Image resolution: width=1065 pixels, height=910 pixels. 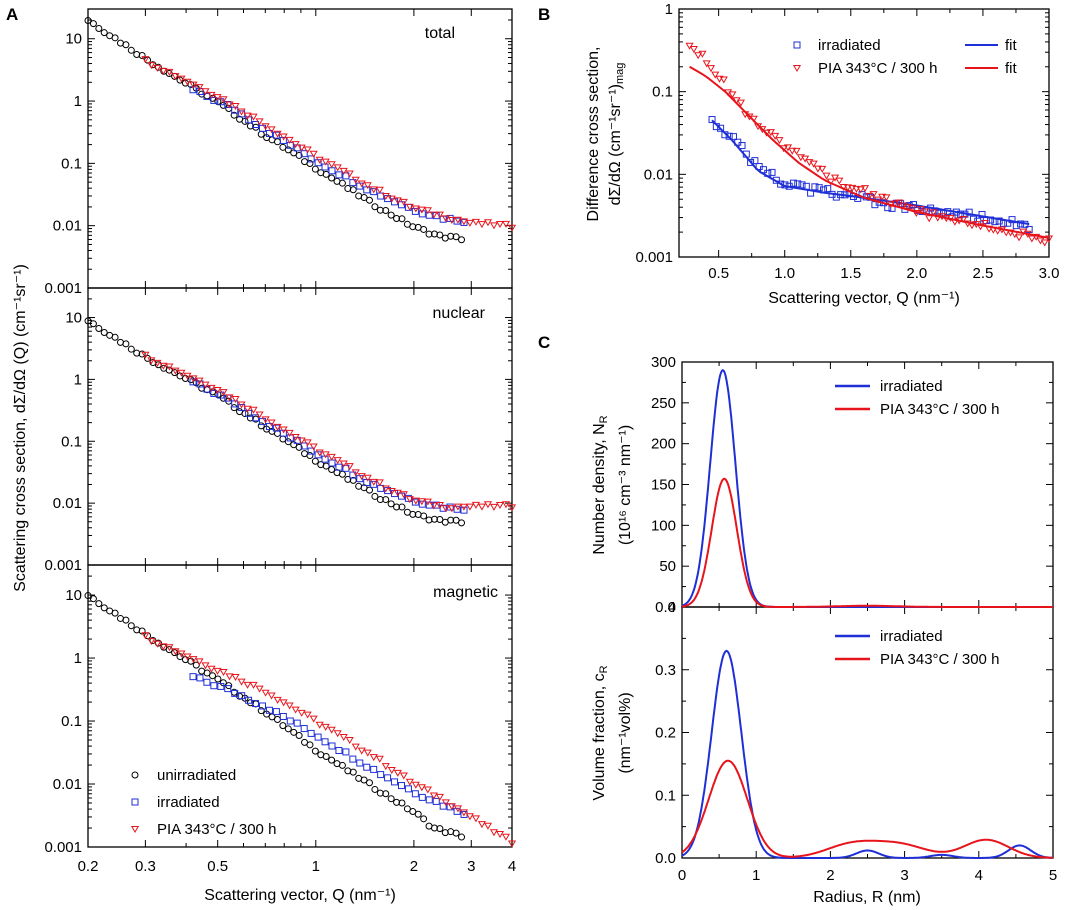 What do you see at coordinates (939, 409) in the screenshot?
I see `legend-c-top-pia: PIA 343°C / 300 h` at bounding box center [939, 409].